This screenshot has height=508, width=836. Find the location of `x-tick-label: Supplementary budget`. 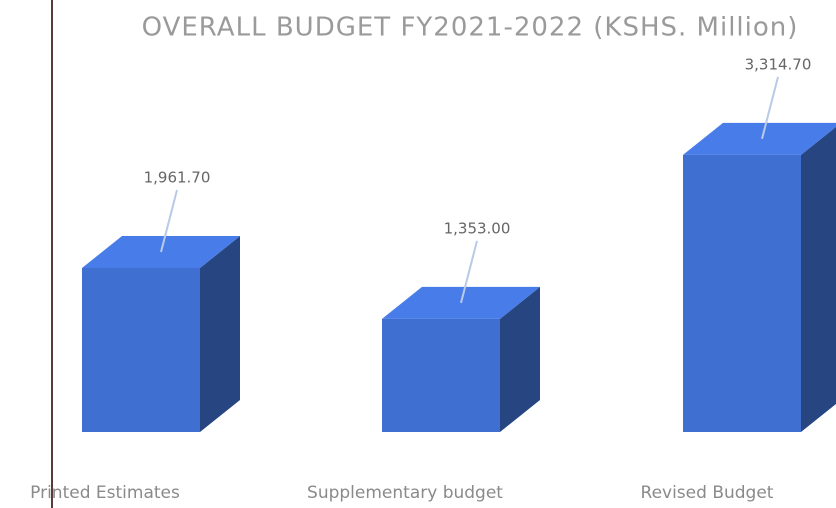

x-tick-label: Supplementary budget is located at coordinates (405, 493).